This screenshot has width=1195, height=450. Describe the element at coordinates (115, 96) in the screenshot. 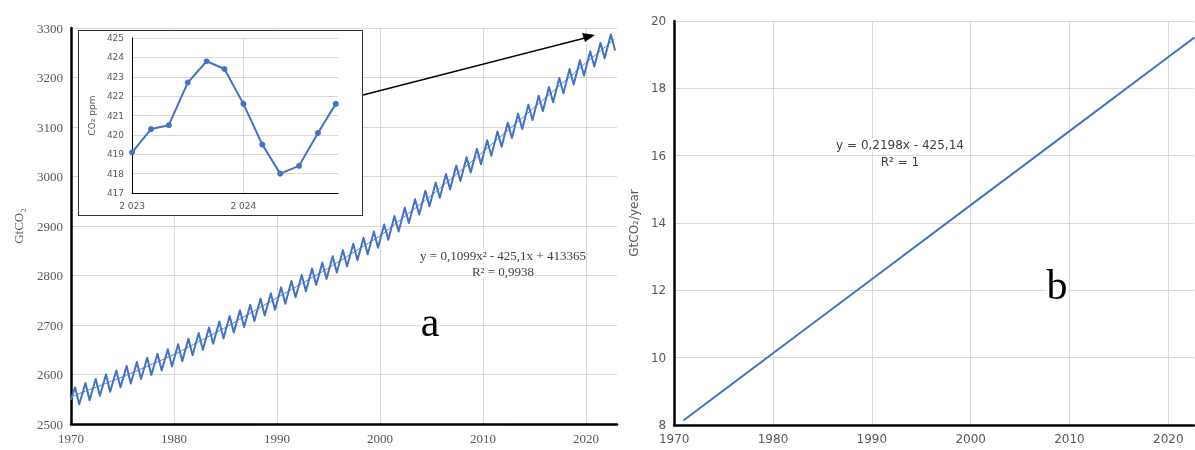

I see `y-tick-label: 422` at that location.